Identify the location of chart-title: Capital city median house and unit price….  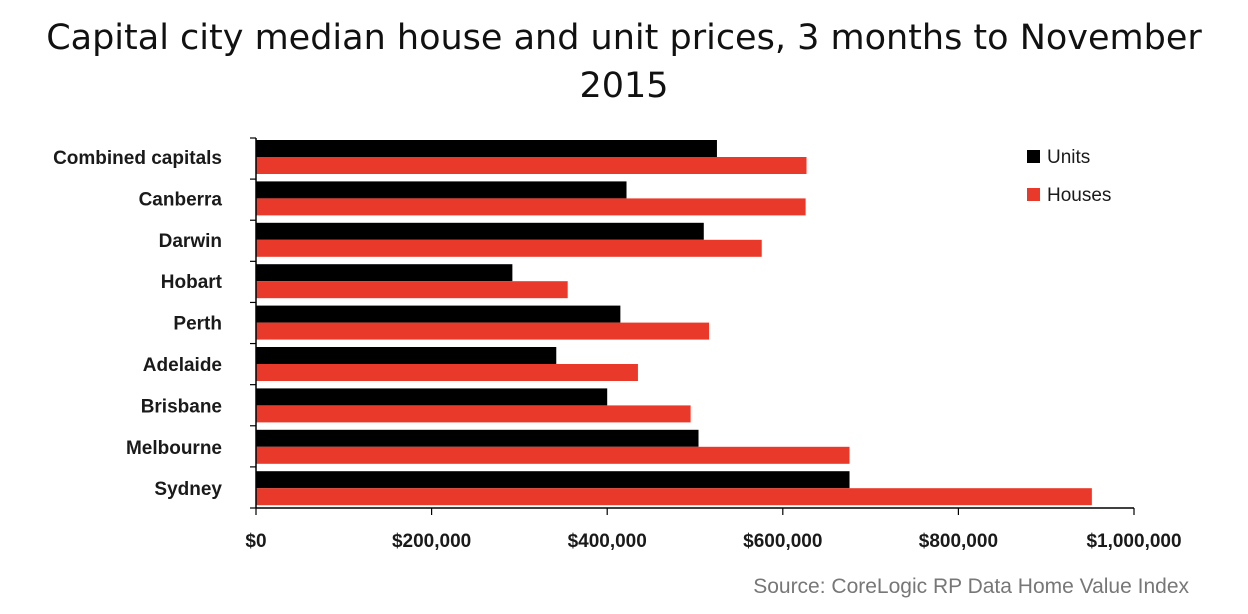
(624, 62).